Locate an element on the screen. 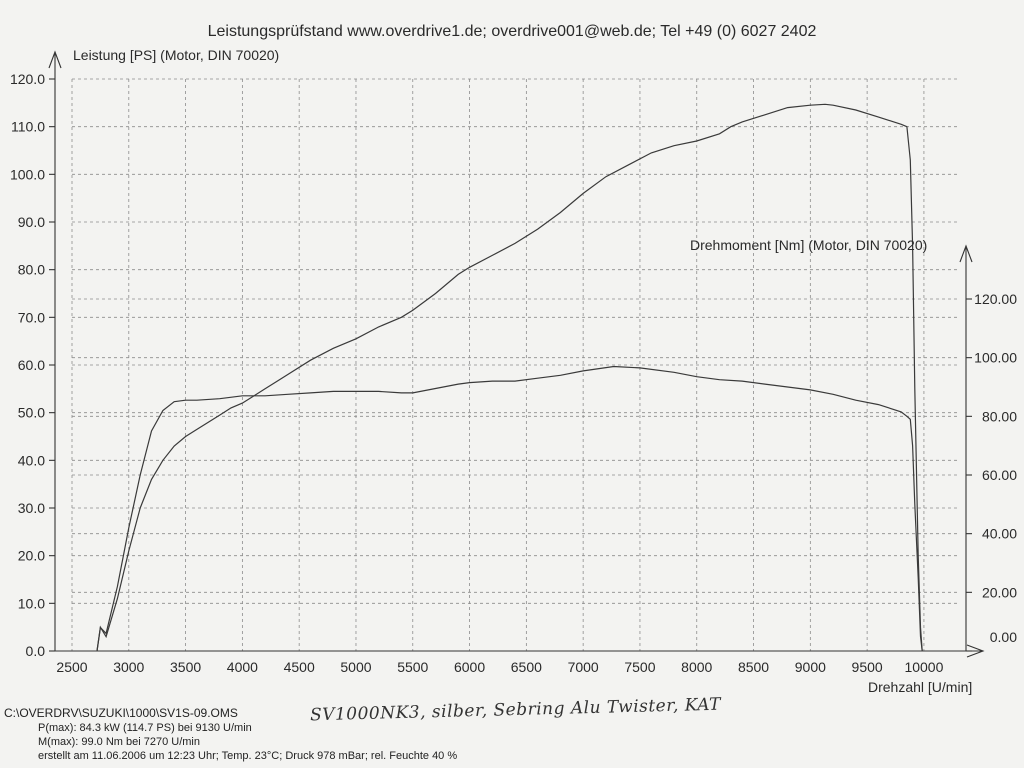  y-left-tick-label: 40.0 is located at coordinates (31, 460).